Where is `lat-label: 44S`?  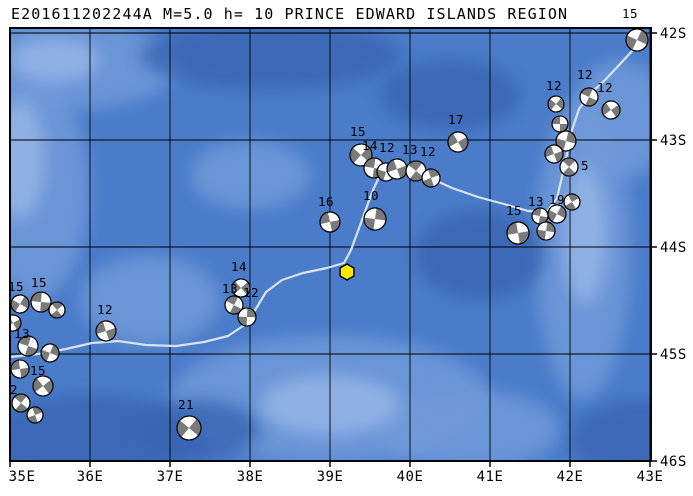
lat-label: 44S is located at coordinates (673, 248).